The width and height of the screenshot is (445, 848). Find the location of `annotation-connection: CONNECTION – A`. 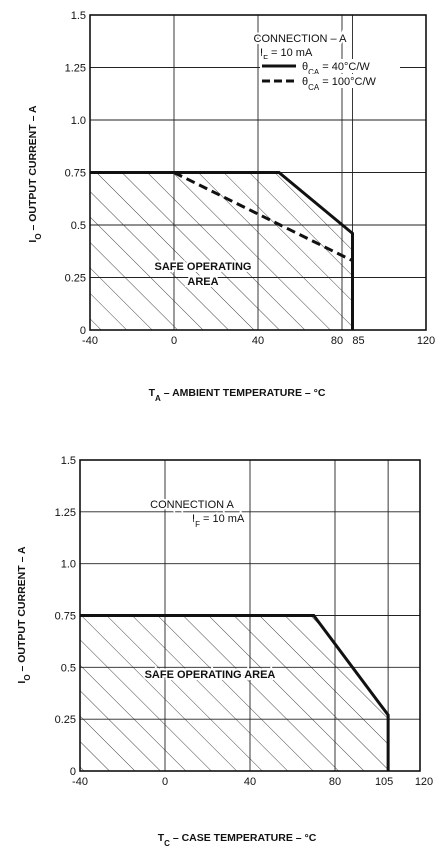

annotation-connection: CONNECTION – A is located at coordinates (301, 39).